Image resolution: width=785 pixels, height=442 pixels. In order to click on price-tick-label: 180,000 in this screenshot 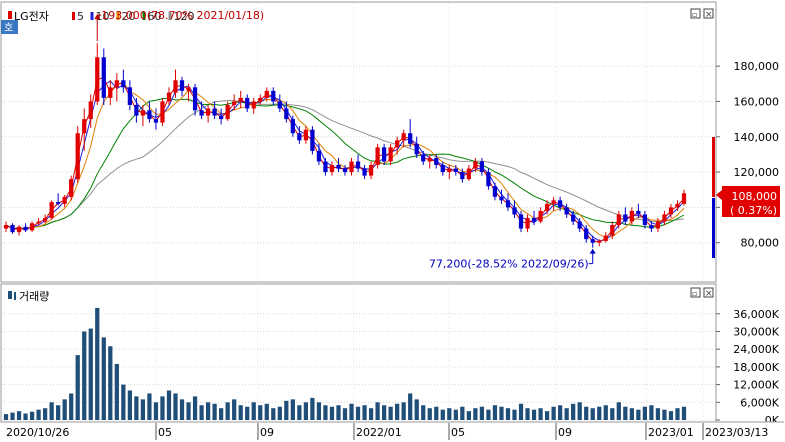, I will do `click(757, 66)`.